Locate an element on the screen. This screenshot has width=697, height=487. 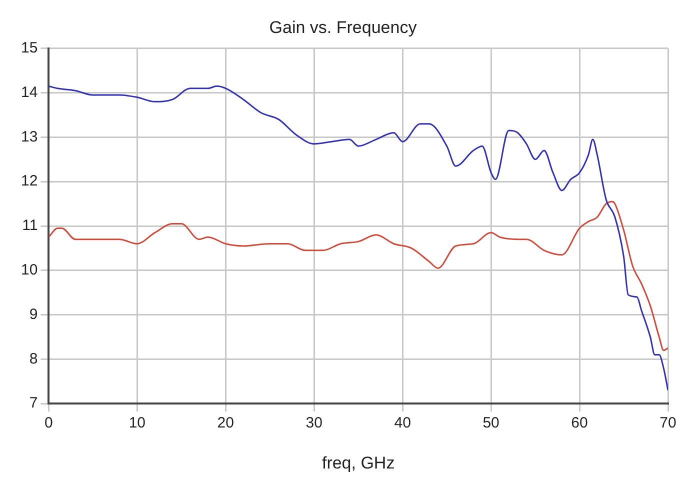
y-tick-label: 12 is located at coordinates (29, 181).